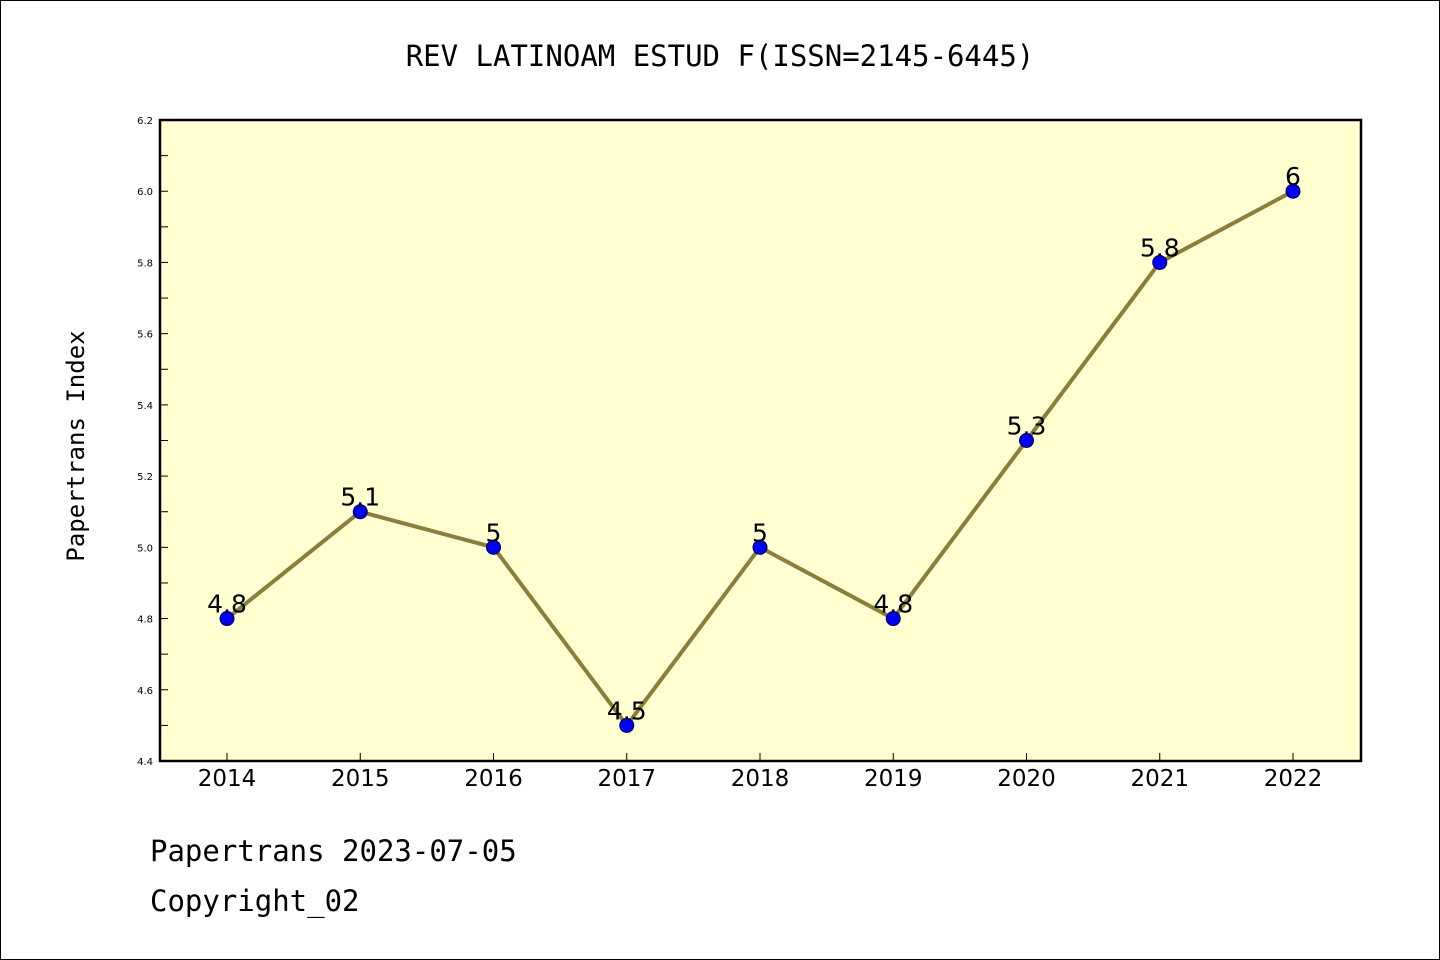 The height and width of the screenshot is (960, 1440). I want to click on data-label: 5.1, so click(360, 497).